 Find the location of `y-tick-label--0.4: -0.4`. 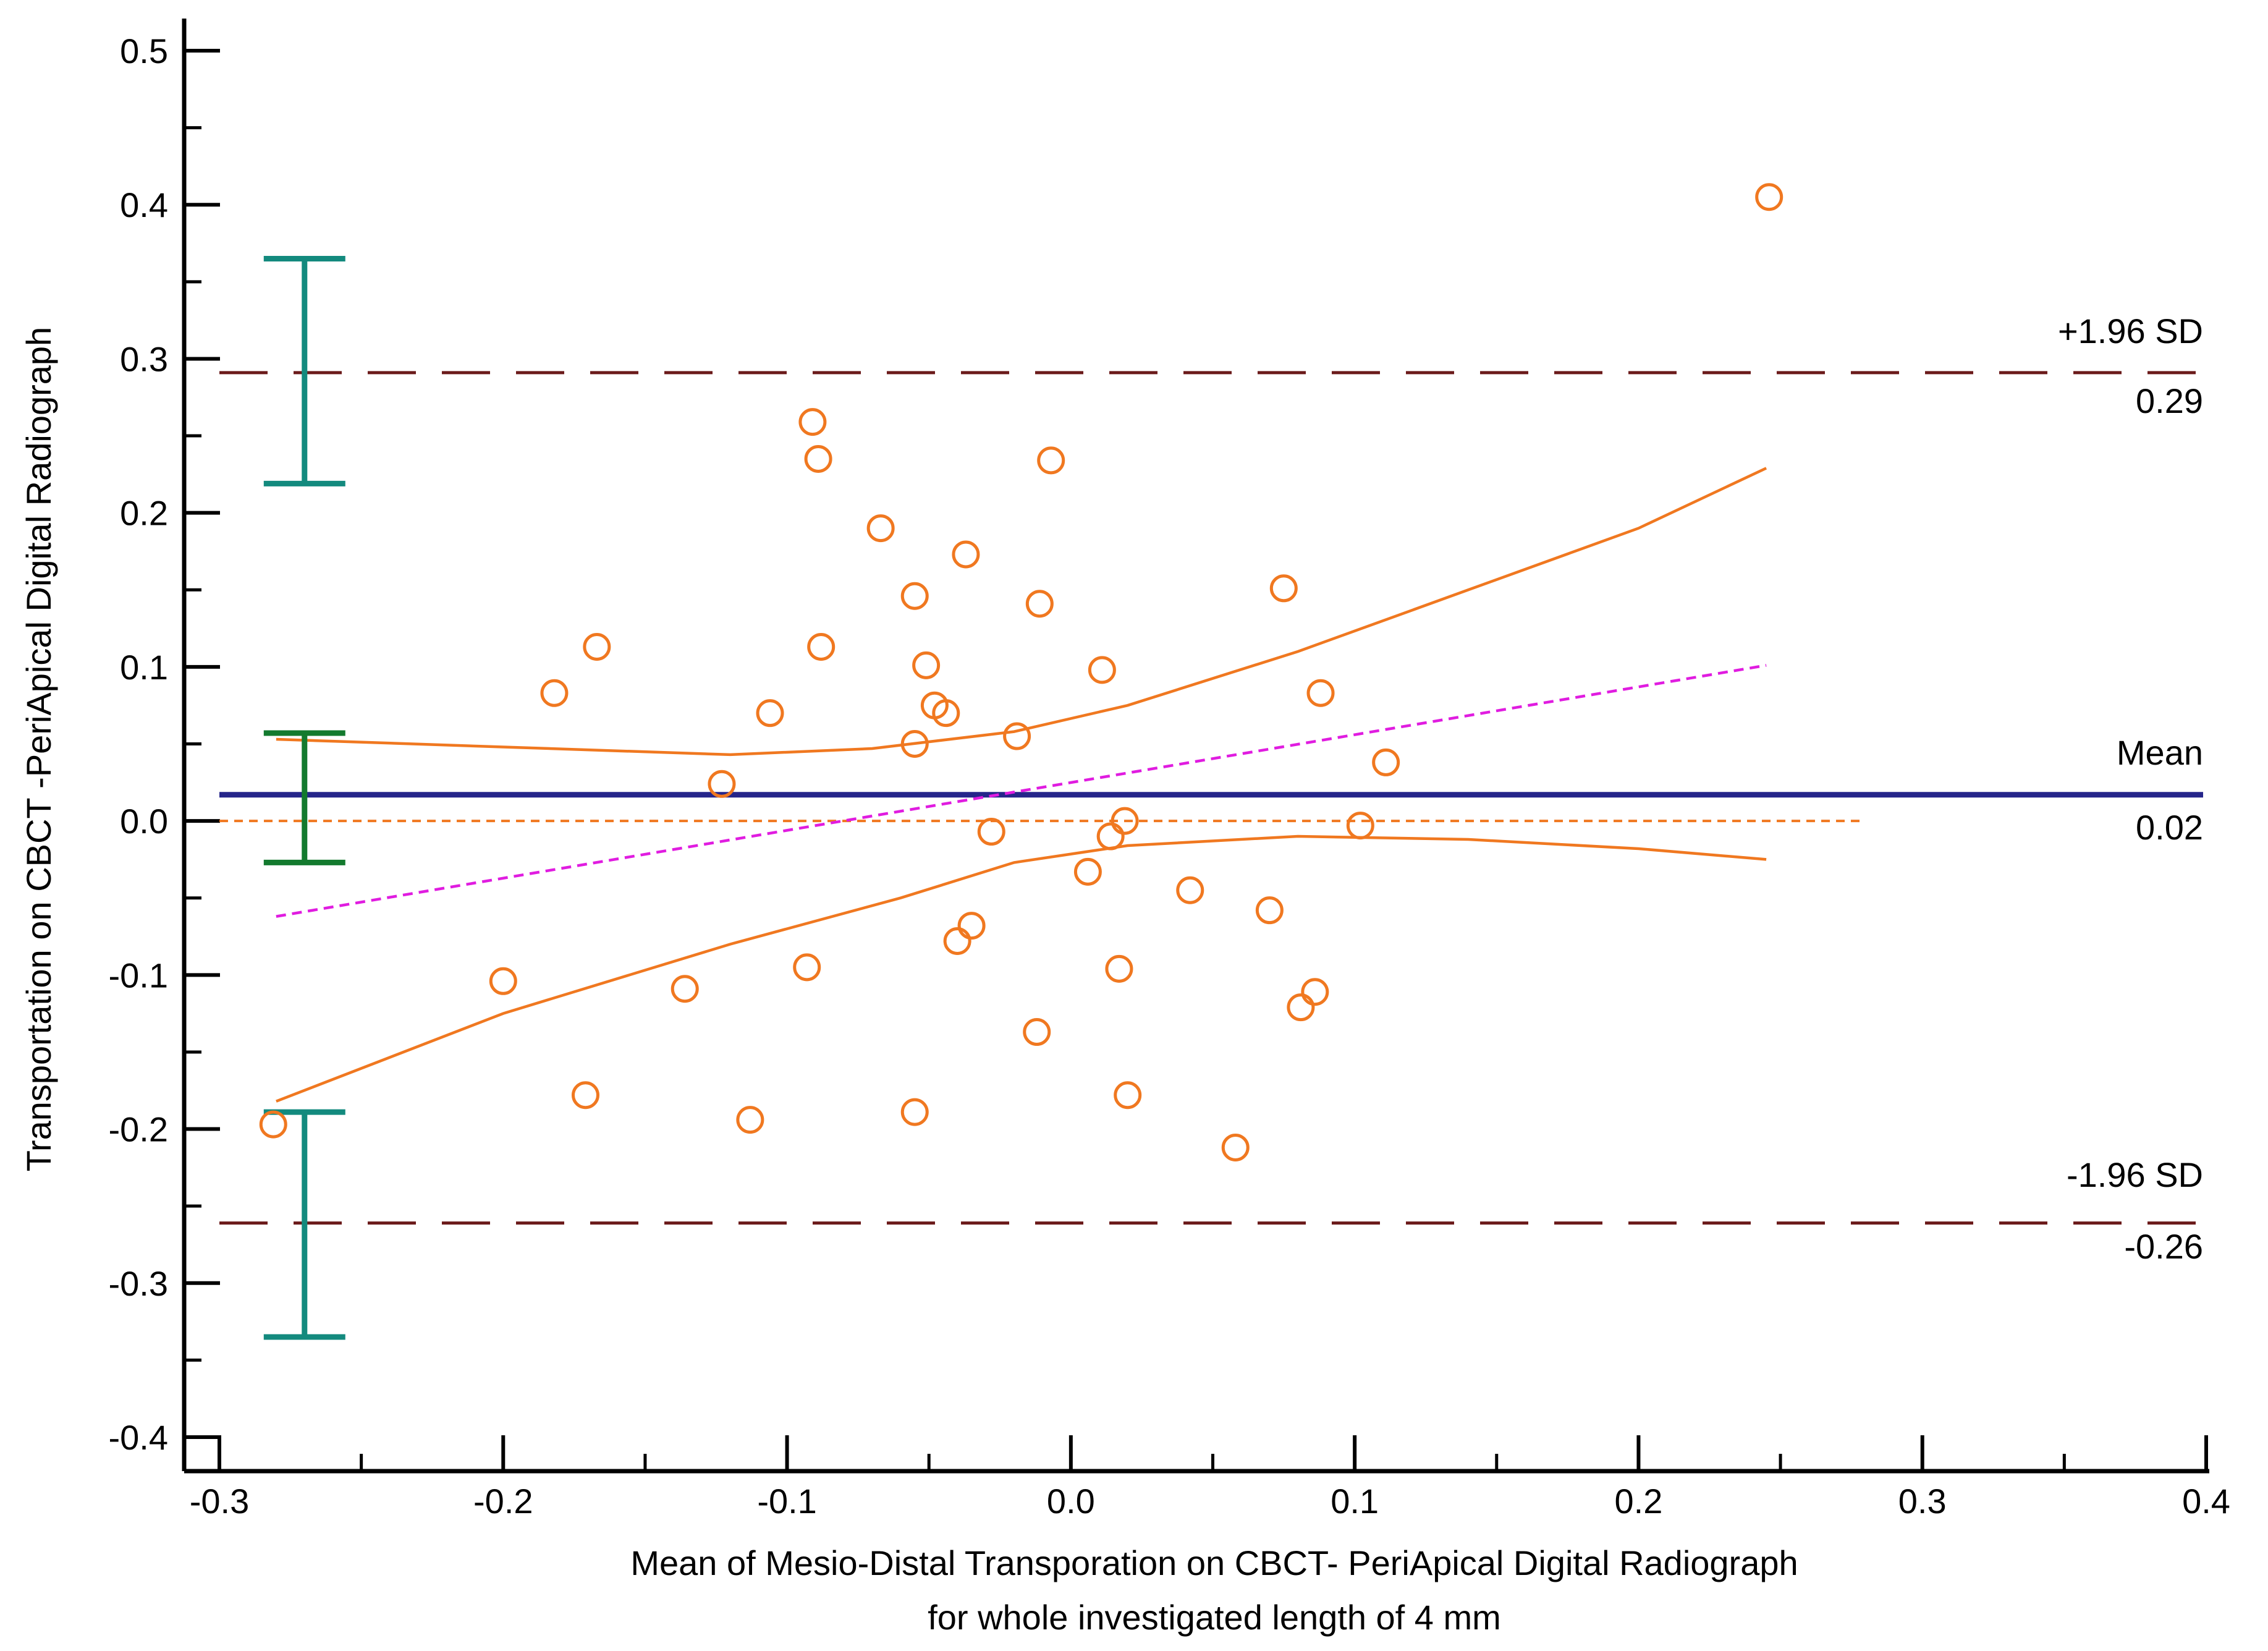

y-tick-label--0.4: -0.4 is located at coordinates (139, 1437).